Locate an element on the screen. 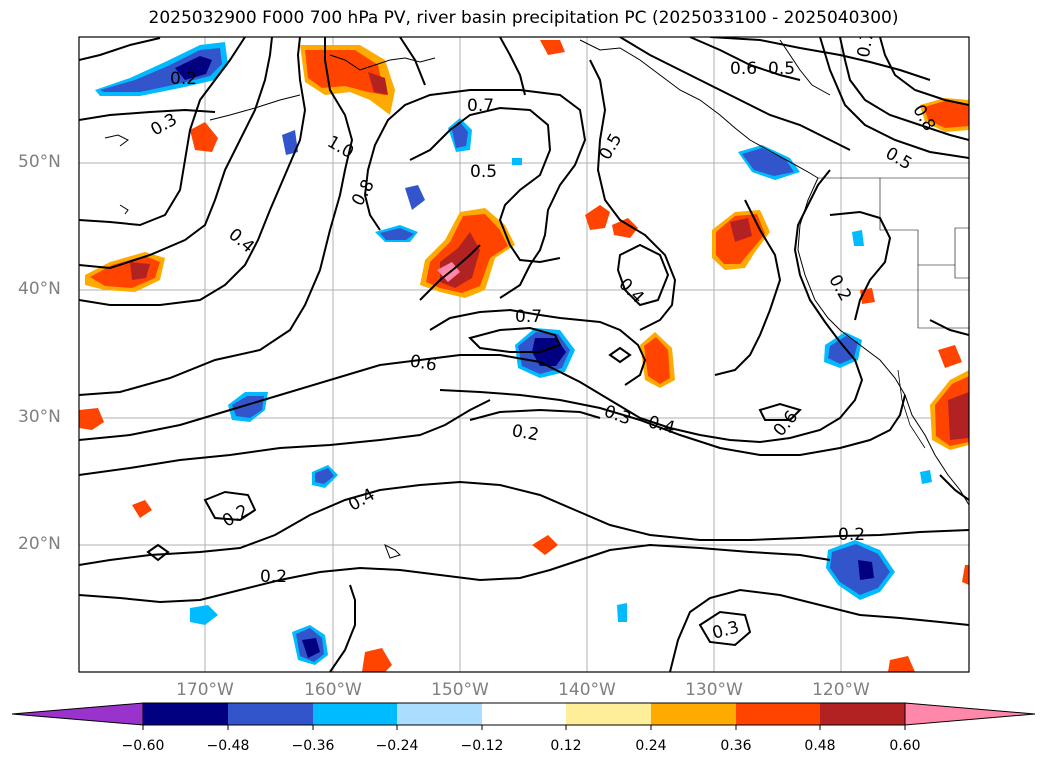  colorbar-tick-label: −0.48 is located at coordinates (228, 746).